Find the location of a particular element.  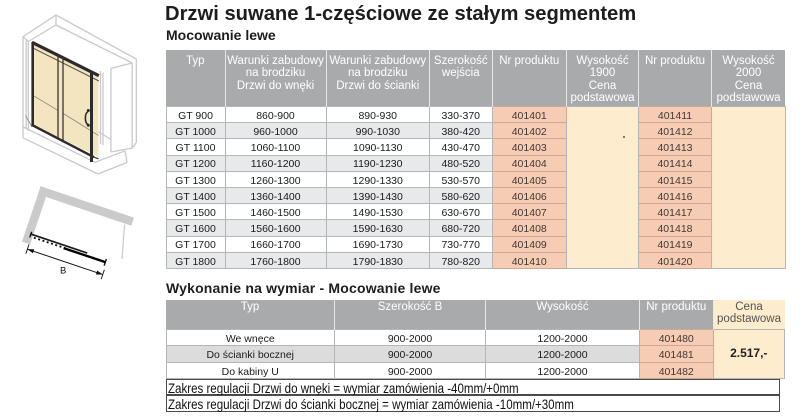

svg-text: B is located at coordinates (63, 271).